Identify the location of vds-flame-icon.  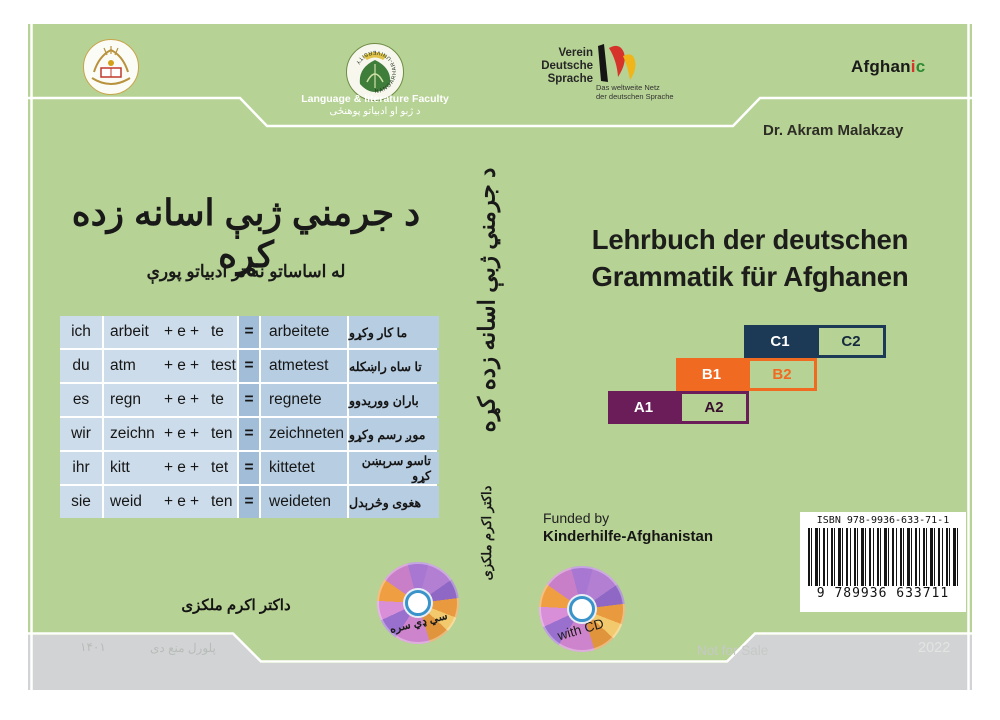
(617, 63).